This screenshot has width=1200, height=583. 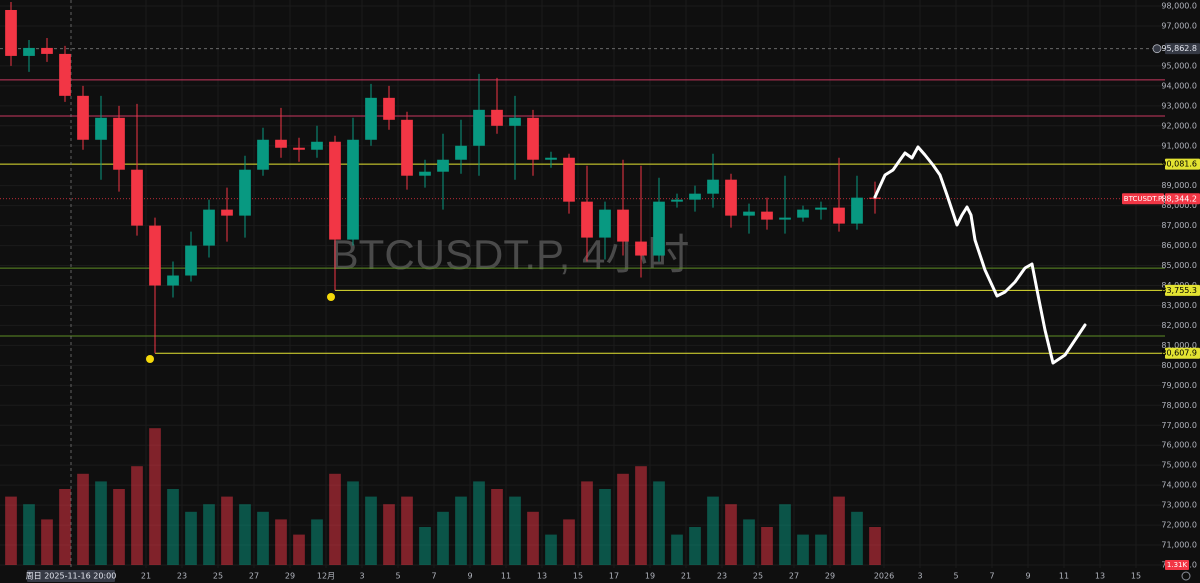 I want to click on y-tick-label: 80,000.0, so click(x=1179, y=365).